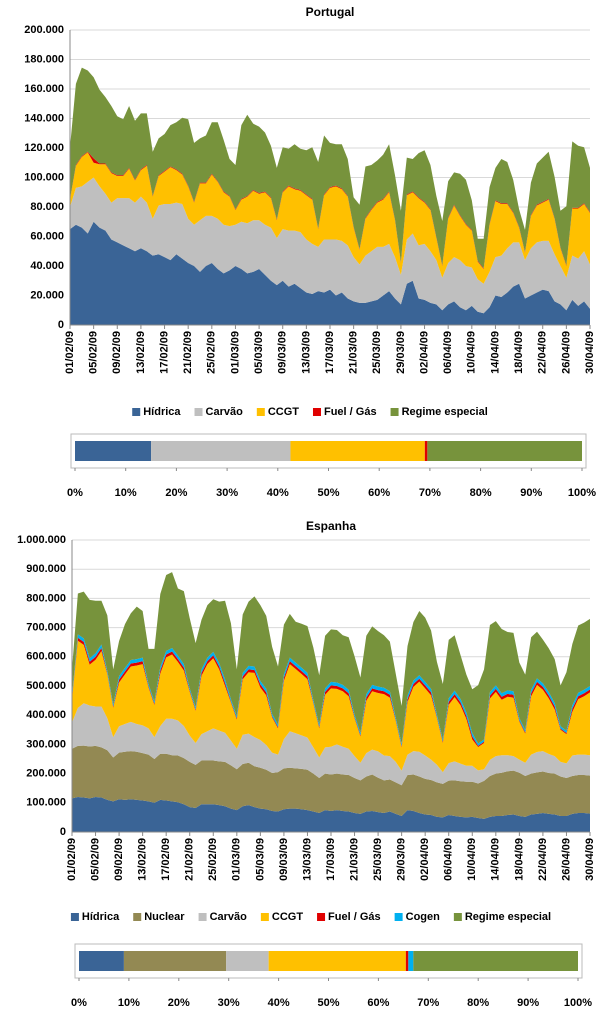  I want to click on y-tick-label: 900.000, so click(46, 569).